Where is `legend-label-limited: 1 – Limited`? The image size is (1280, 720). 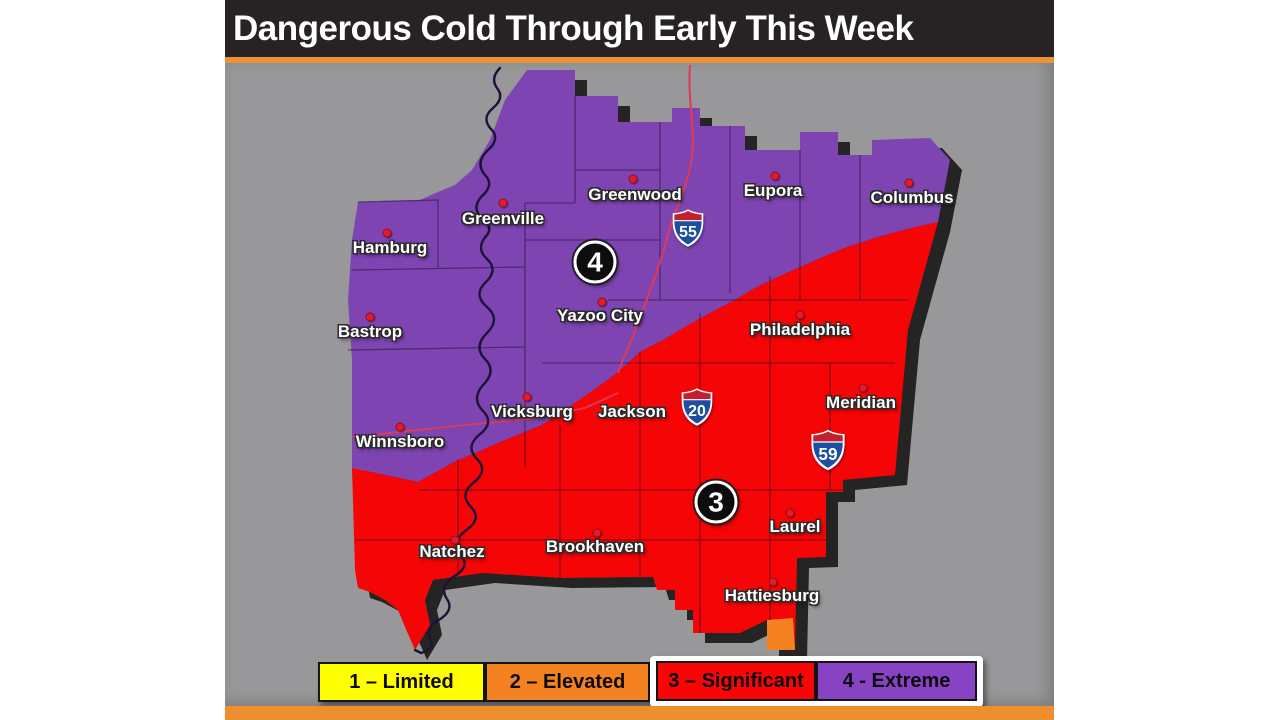 legend-label-limited: 1 – Limited is located at coordinates (401, 681).